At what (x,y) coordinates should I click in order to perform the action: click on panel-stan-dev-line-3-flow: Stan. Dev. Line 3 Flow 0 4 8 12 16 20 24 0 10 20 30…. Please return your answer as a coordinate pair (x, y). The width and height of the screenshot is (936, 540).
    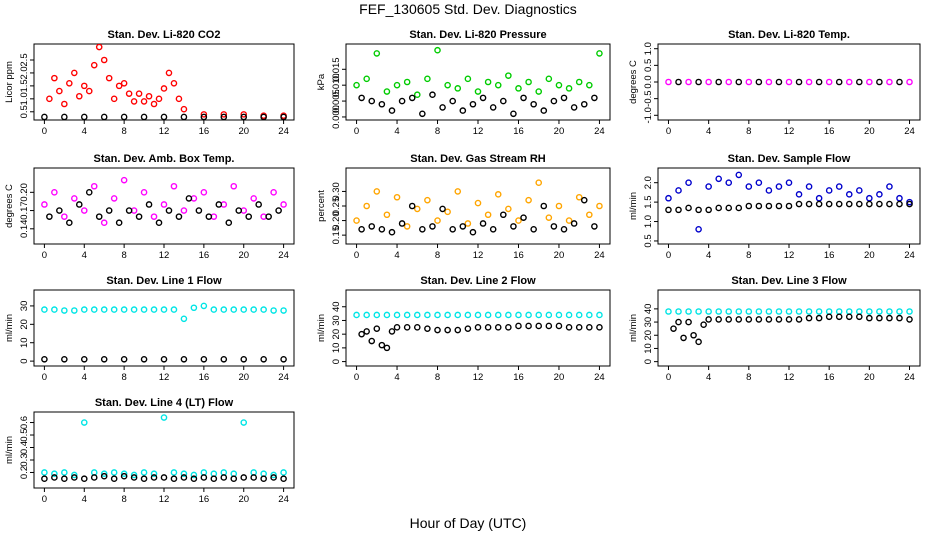
    Looking at the image, I should click on (774, 329).